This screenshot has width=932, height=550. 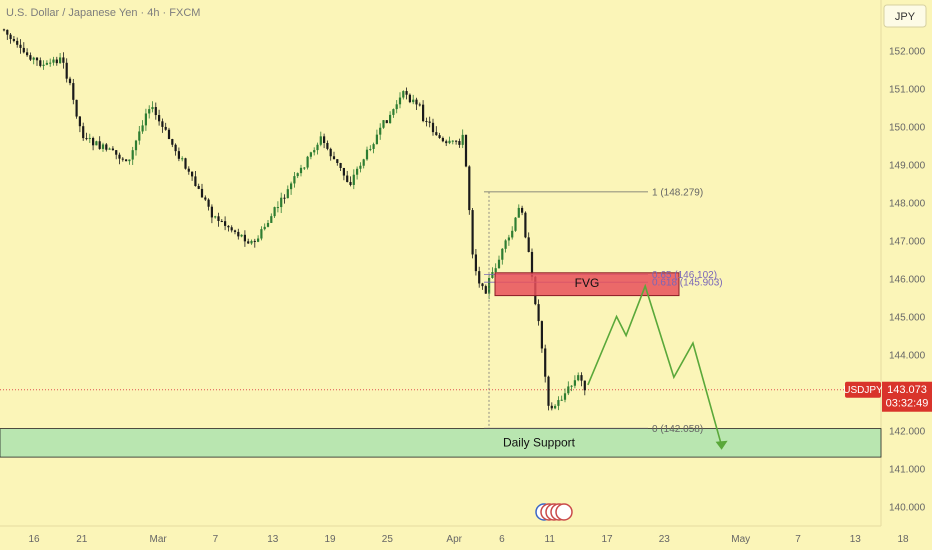 What do you see at coordinates (907, 396) in the screenshot?
I see `last-price-tag: 143.073 03:32:49` at bounding box center [907, 396].